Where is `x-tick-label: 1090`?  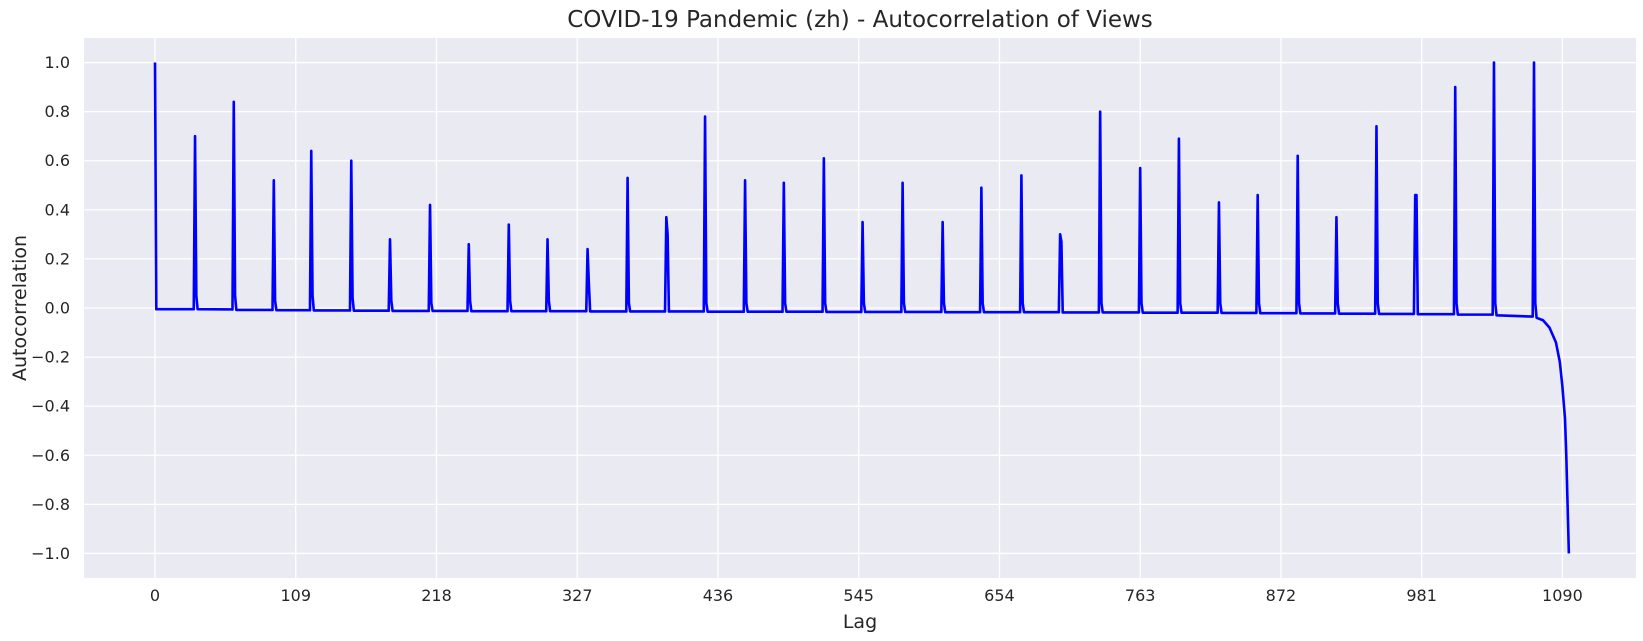 x-tick-label: 1090 is located at coordinates (1562, 595).